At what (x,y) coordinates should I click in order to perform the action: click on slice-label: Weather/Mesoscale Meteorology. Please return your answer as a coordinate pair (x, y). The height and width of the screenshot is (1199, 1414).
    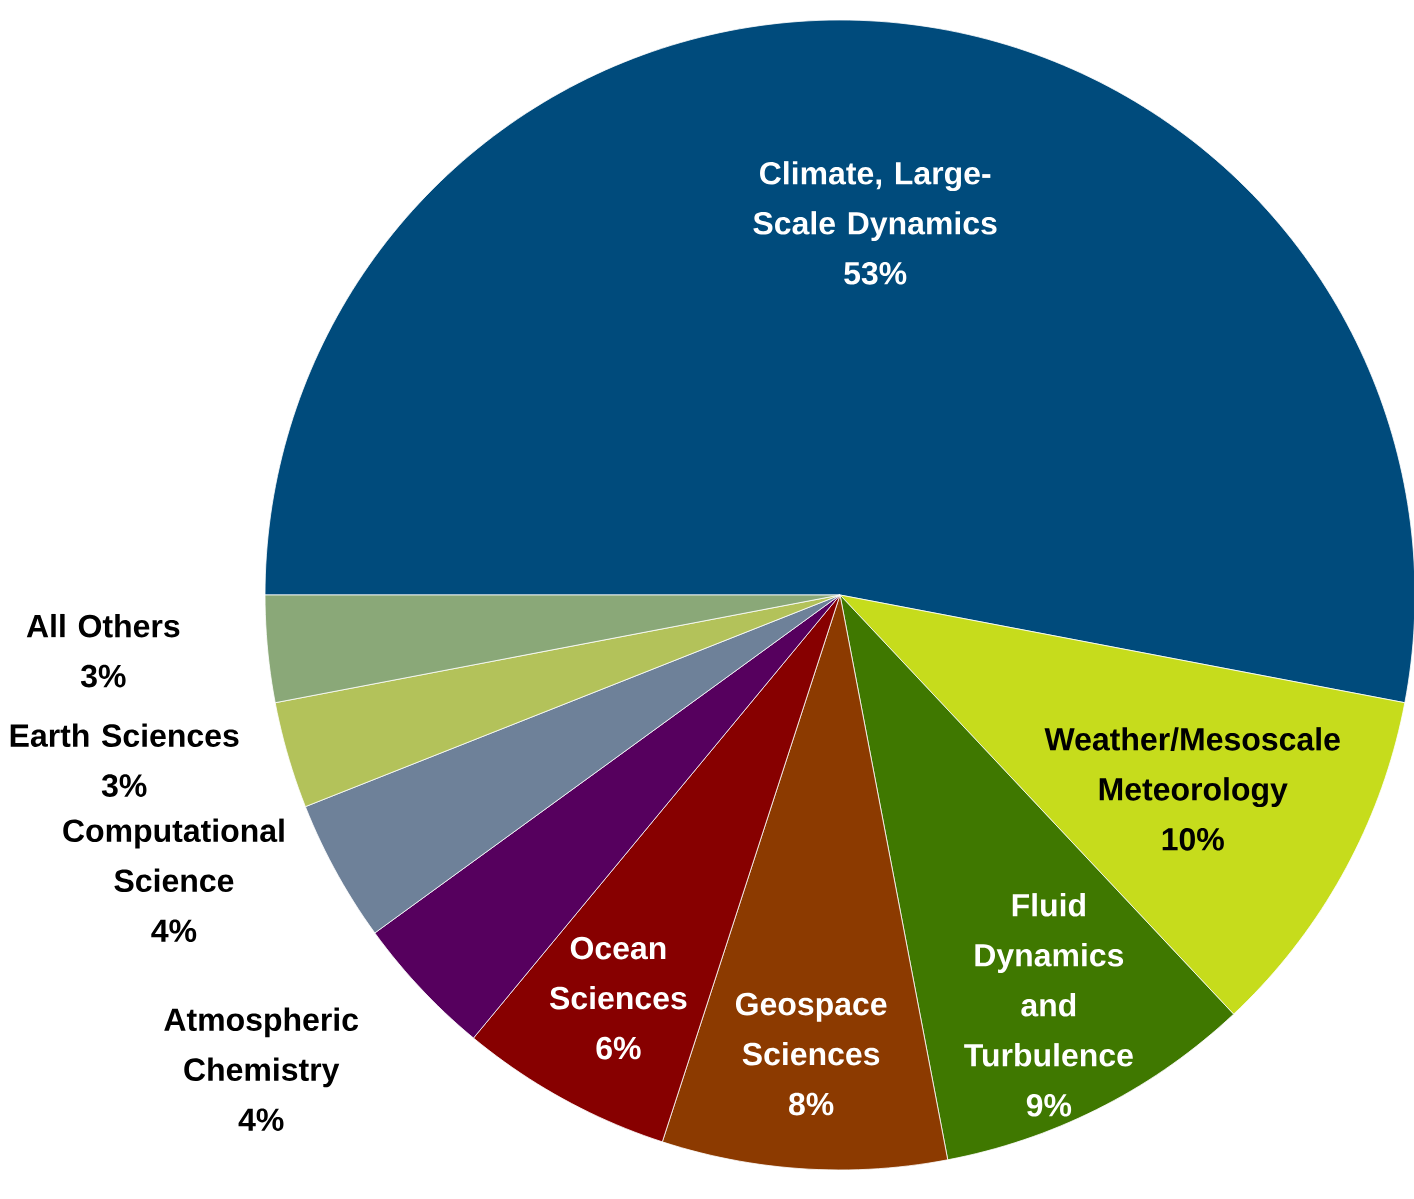
    Looking at the image, I should click on (1192, 767).